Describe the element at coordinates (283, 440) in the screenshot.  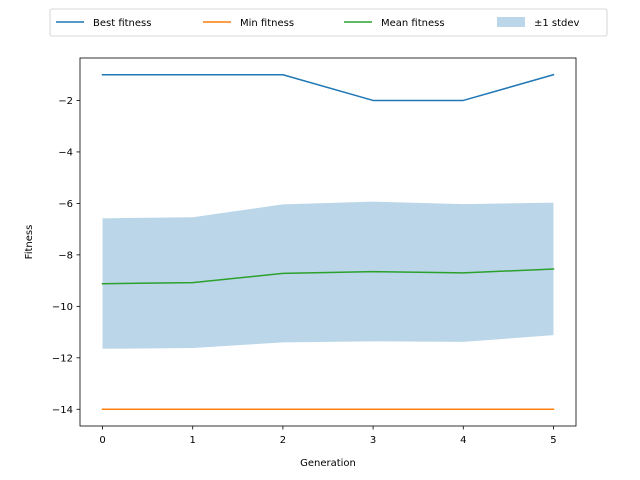
I see `x-tick-label: 2` at that location.